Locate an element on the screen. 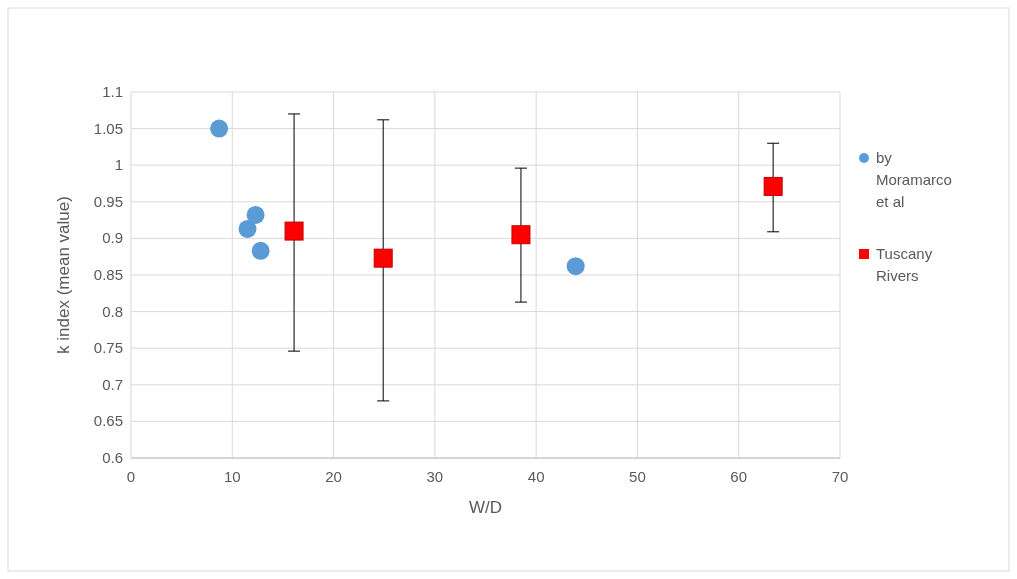  x-axis-title: W/D is located at coordinates (485, 507).